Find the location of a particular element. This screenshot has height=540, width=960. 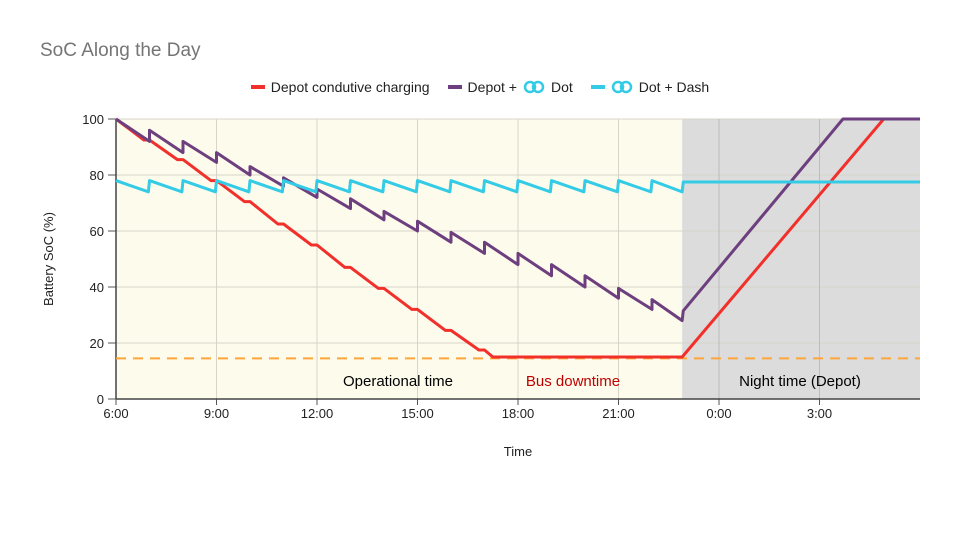

x-tick-label: 3:00 is located at coordinates (819, 413).